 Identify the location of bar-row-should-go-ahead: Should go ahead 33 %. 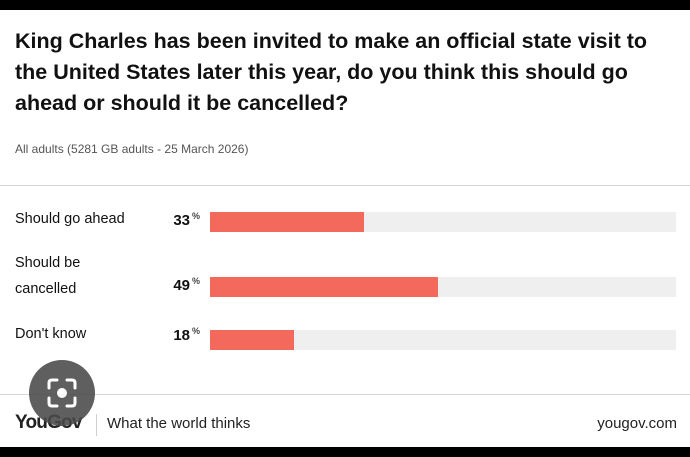
(345, 223).